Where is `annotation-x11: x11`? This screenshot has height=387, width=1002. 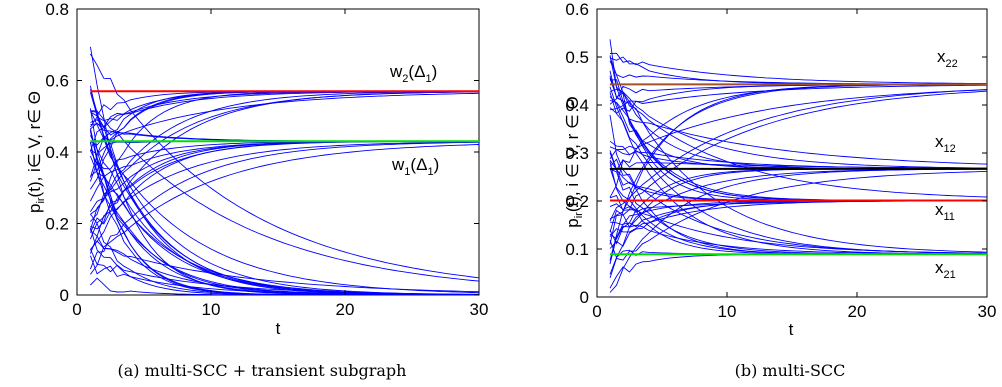
annotation-x11: x11 is located at coordinates (945, 211).